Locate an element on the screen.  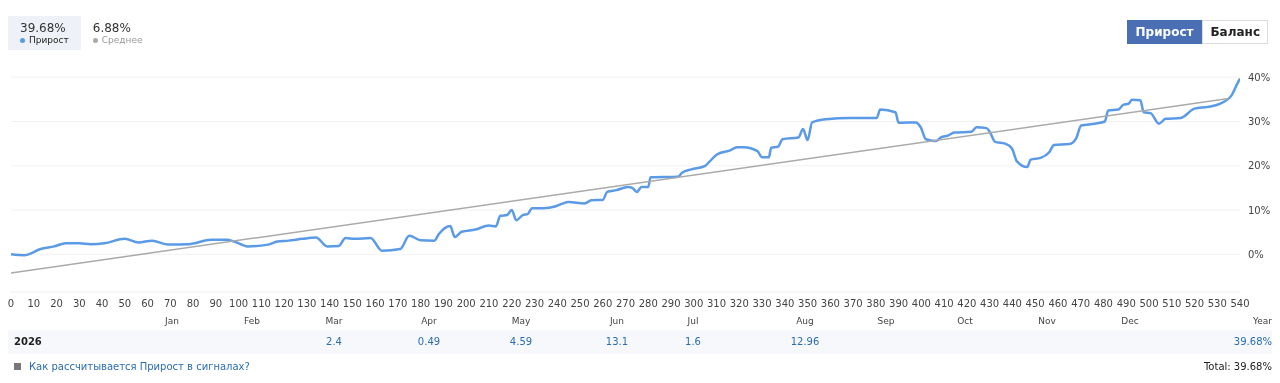
x-tick-label: 350 is located at coordinates (808, 304).